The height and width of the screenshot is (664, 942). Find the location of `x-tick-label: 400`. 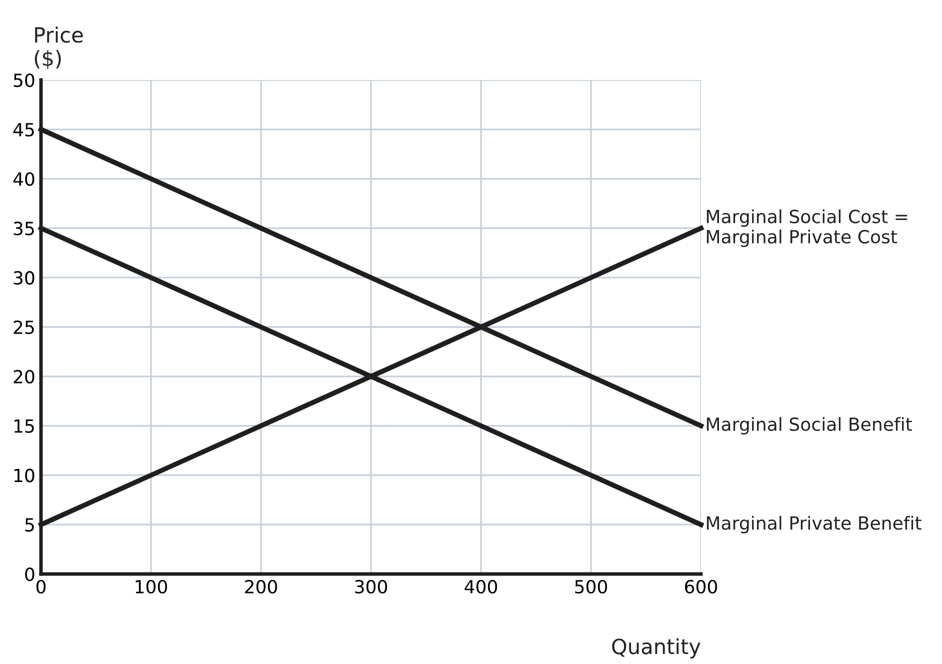

x-tick-label: 400 is located at coordinates (481, 587).